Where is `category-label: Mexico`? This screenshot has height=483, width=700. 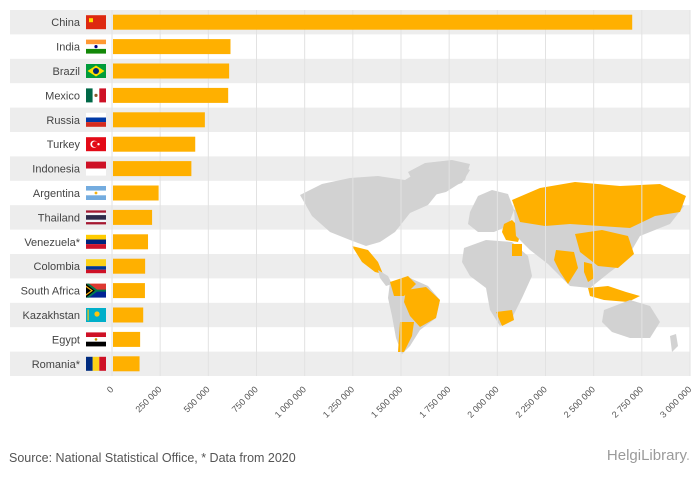
category-label: Mexico is located at coordinates (62, 96).